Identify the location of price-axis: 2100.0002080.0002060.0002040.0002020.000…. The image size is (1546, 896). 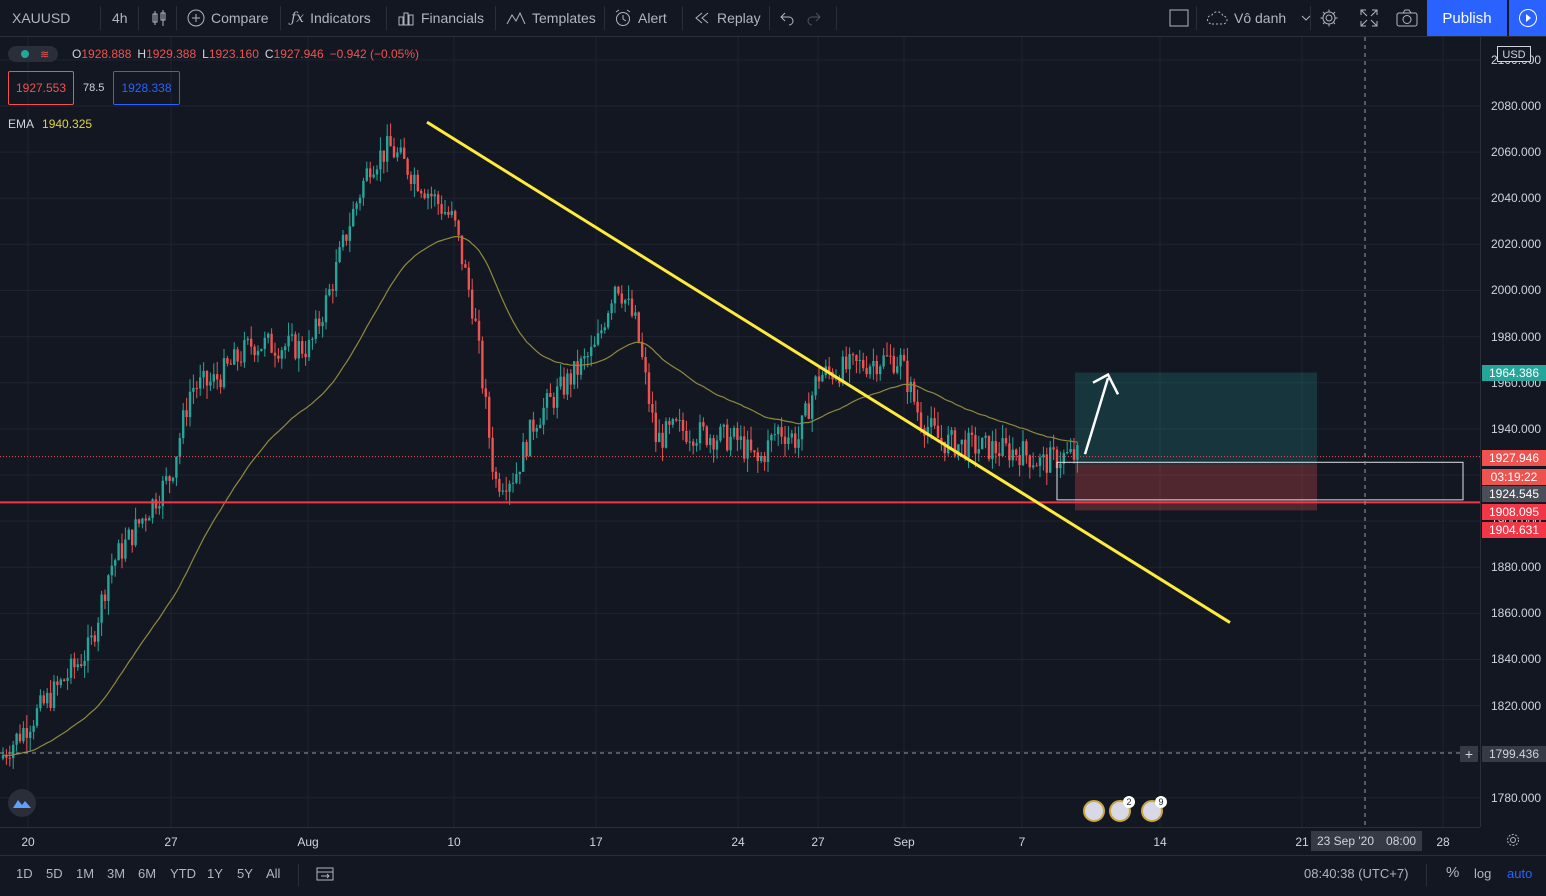
(1513, 432).